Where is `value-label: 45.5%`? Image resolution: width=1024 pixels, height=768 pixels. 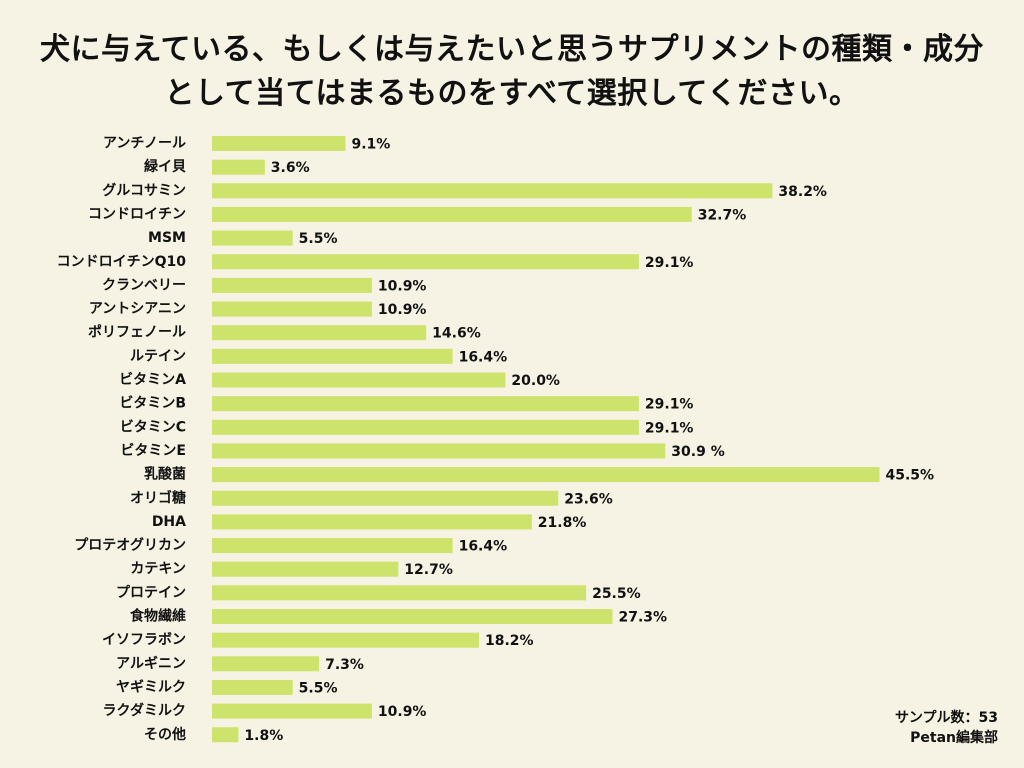
value-label: 45.5% is located at coordinates (909, 476).